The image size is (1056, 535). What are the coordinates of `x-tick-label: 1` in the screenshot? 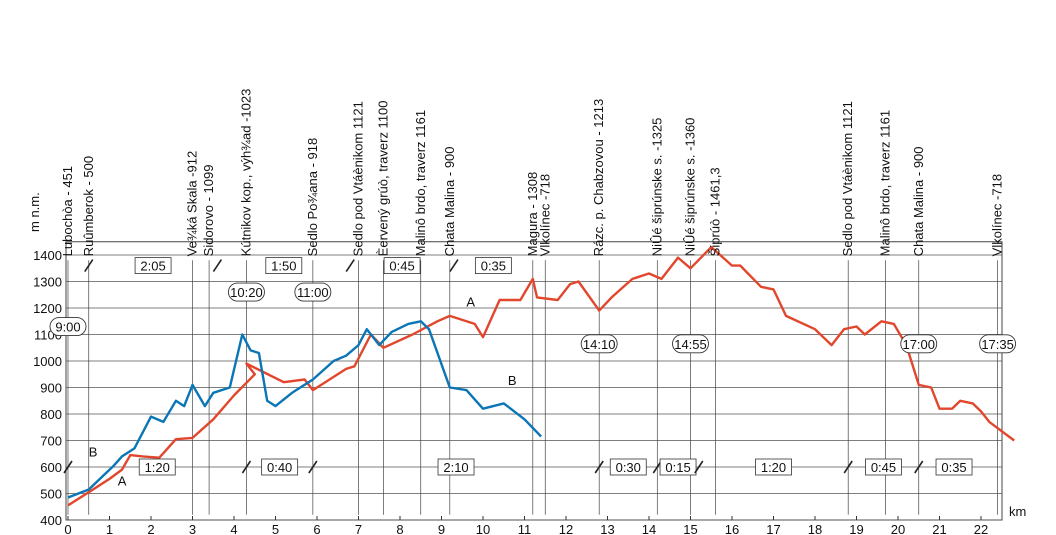 It's located at (109, 528).